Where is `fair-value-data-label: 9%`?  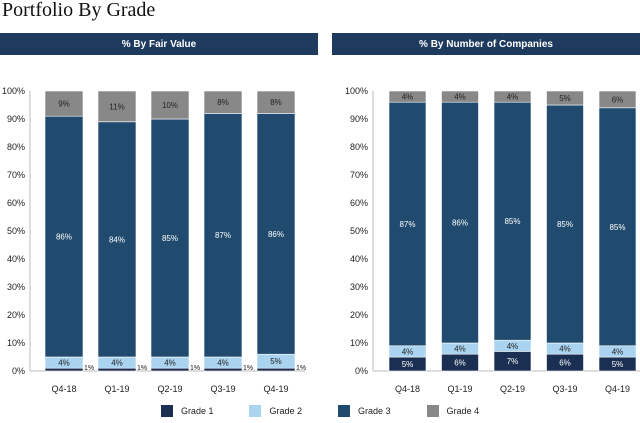 fair-value-data-label: 9% is located at coordinates (64, 104).